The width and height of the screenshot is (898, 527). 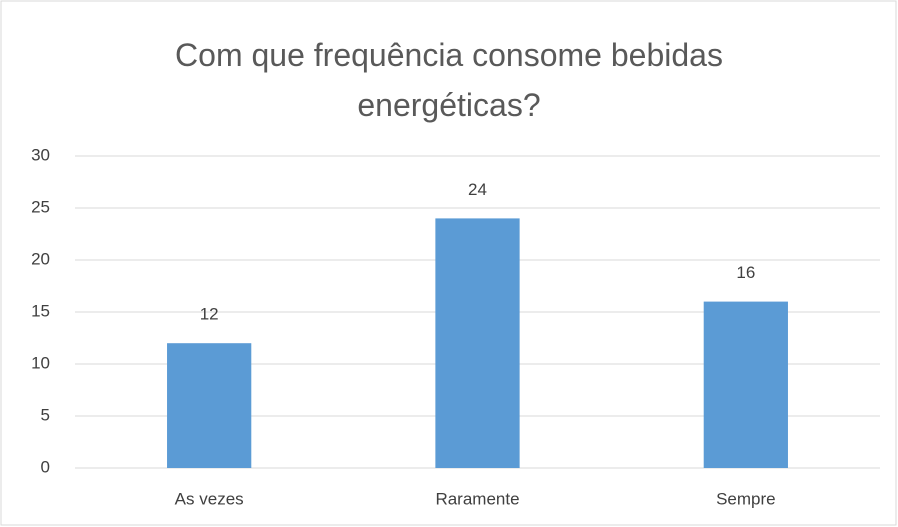 I want to click on data-label: 24, so click(x=477, y=189).